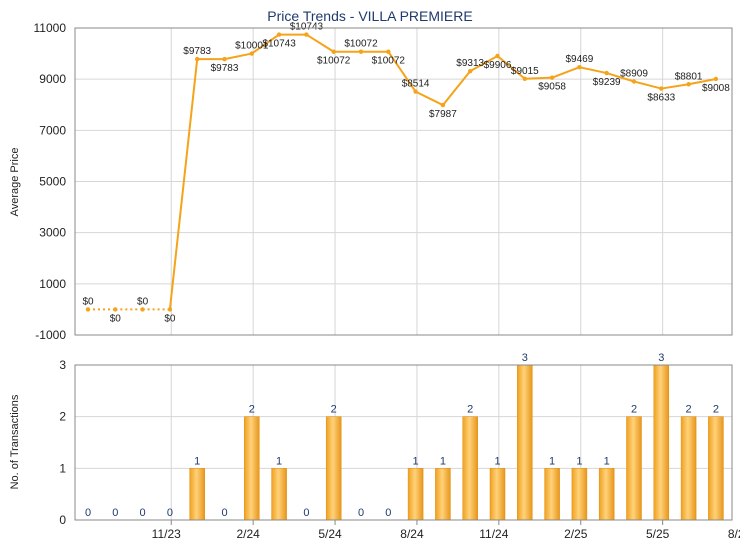  I want to click on transactions-y-tick-label: 2, so click(62, 417).